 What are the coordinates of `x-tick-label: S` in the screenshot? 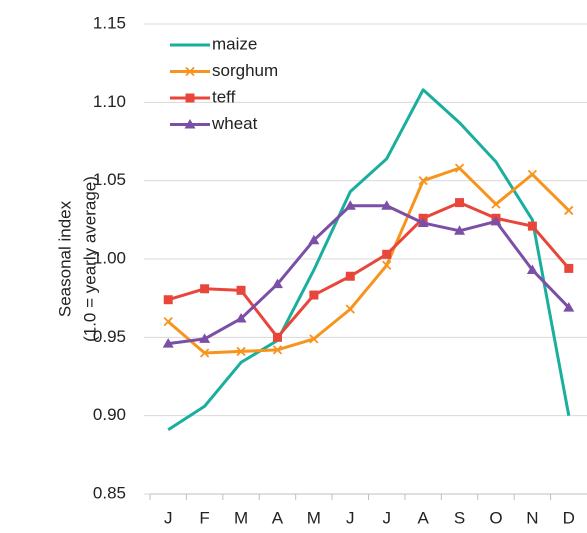 It's located at (459, 517).